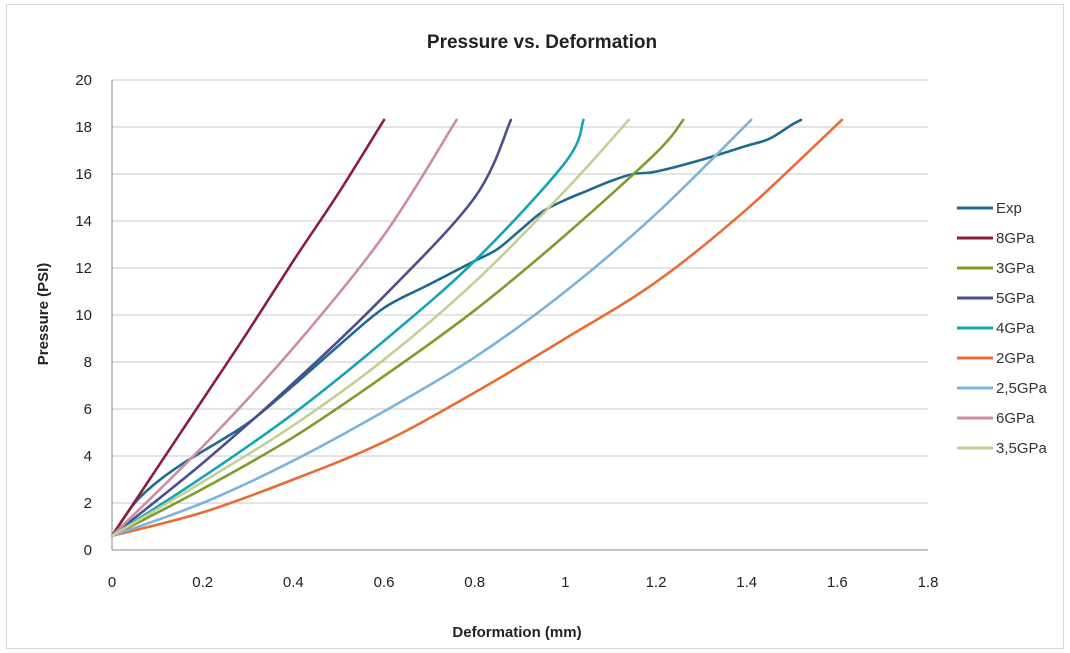 The width and height of the screenshot is (1070, 653). What do you see at coordinates (384, 582) in the screenshot?
I see `x-tick-label: 0.6` at bounding box center [384, 582].